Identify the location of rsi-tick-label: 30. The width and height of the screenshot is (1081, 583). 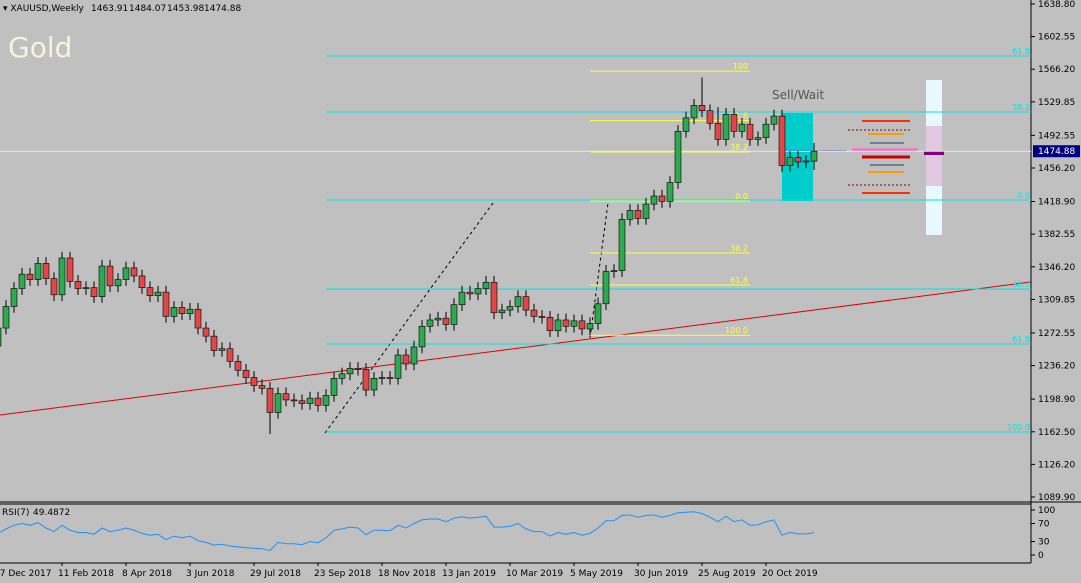
(1044, 543).